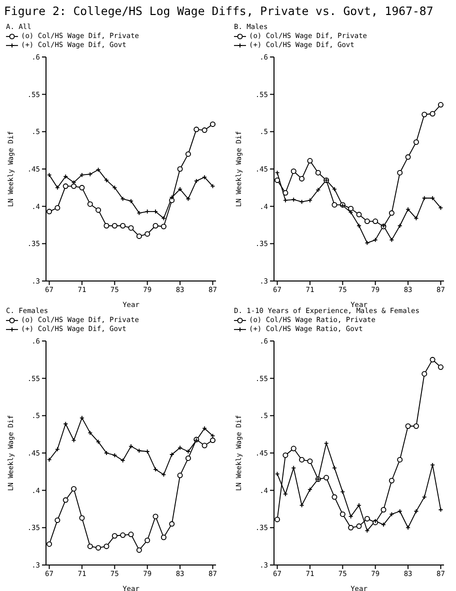  I want to click on chart-title: Figure 2: College/HS Log Wage Diffs, Private vs. Govt, 1967-87, so click(218, 11).